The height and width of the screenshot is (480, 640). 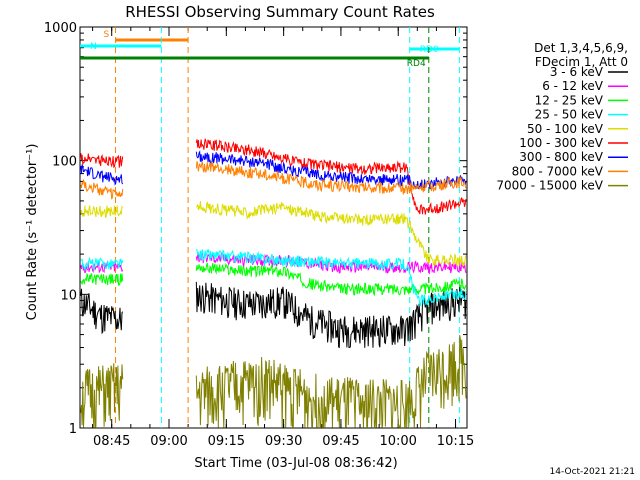 What do you see at coordinates (68, 295) in the screenshot?
I see `y-tick-label: 10` at bounding box center [68, 295].